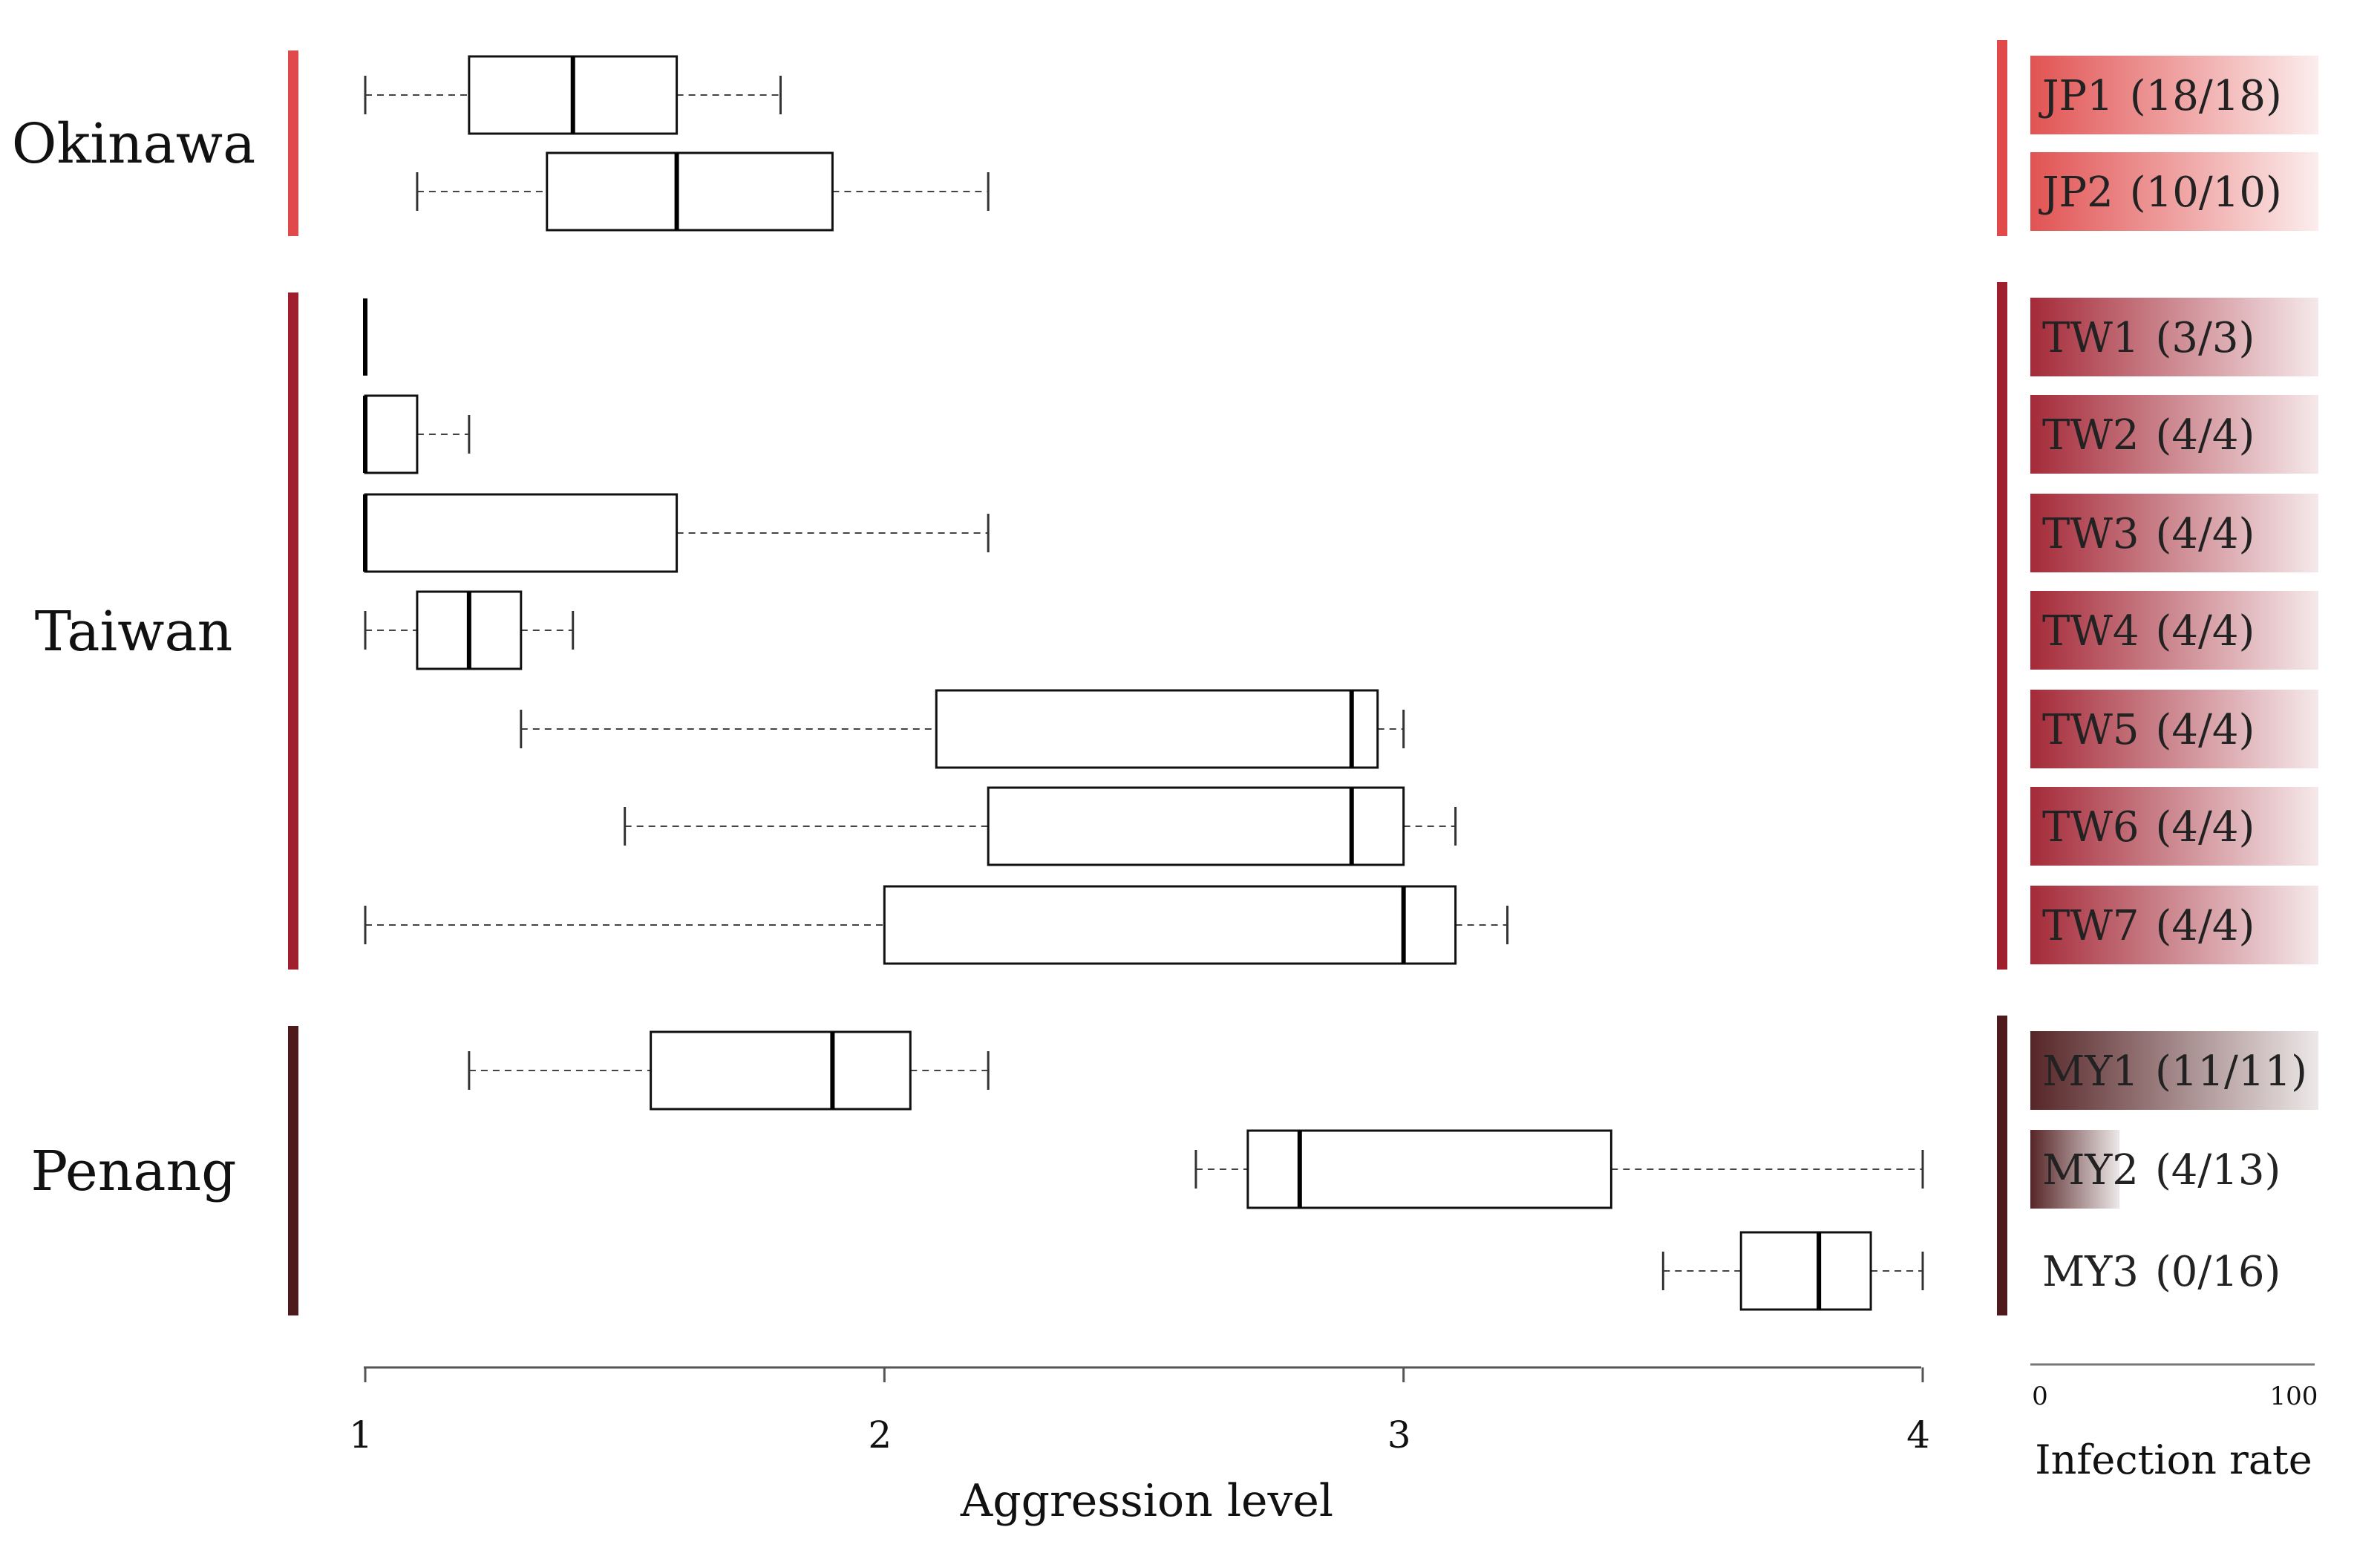 The height and width of the screenshot is (1556, 2380). Describe the element at coordinates (2040, 1396) in the screenshot. I see `rate-axis-min-label: 0` at that location.